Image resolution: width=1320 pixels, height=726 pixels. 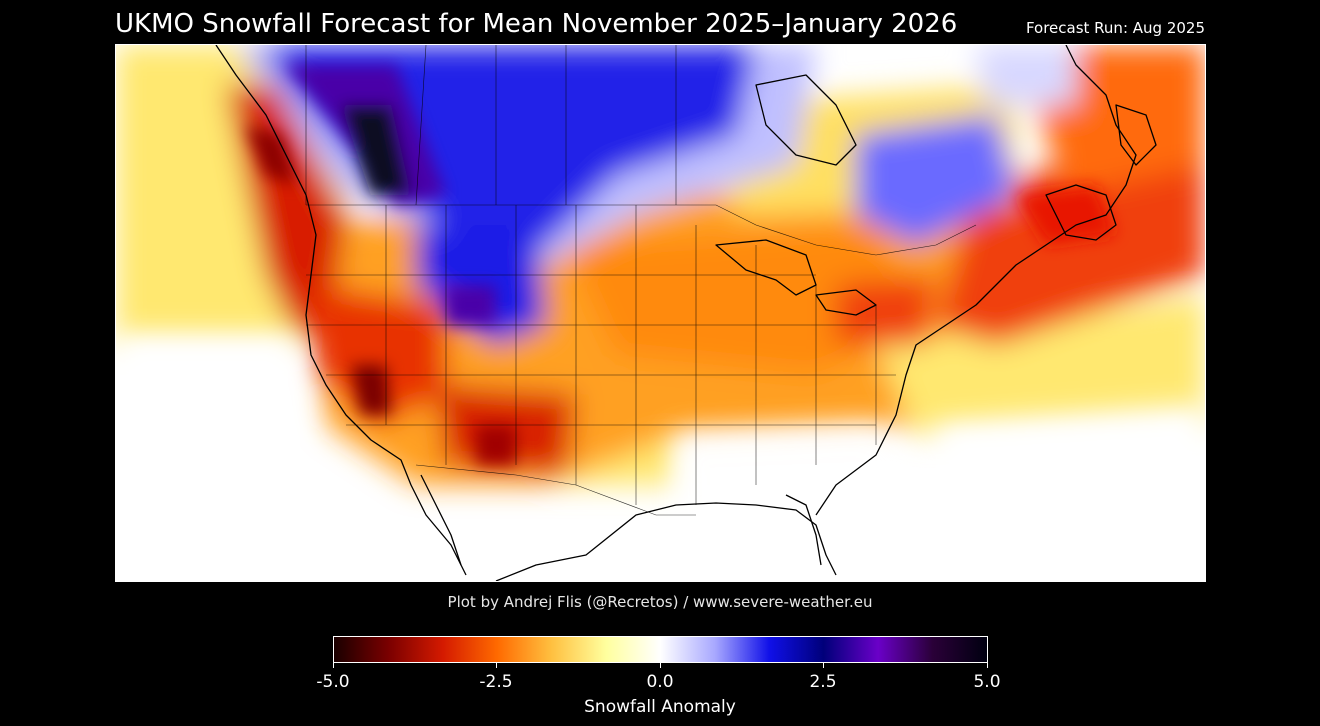 I want to click on colorbar, so click(x=660, y=649).